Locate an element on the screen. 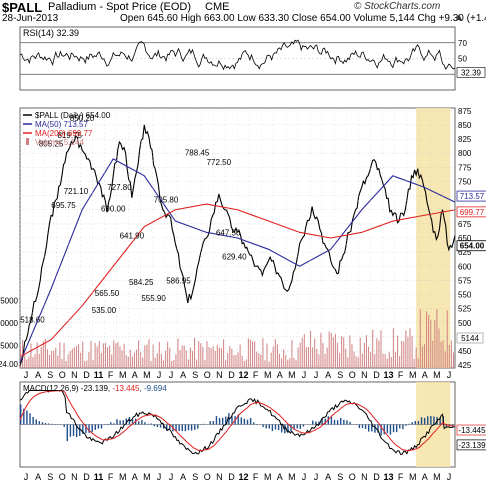  price-annotation: 641.90 is located at coordinates (132, 236).